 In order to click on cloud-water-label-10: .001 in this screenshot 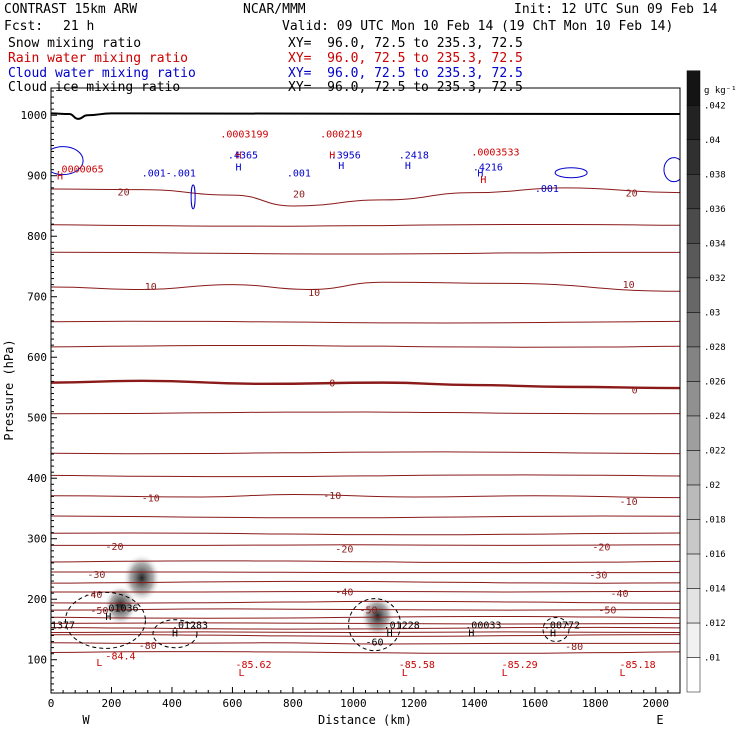, I will do `click(547, 189)`.